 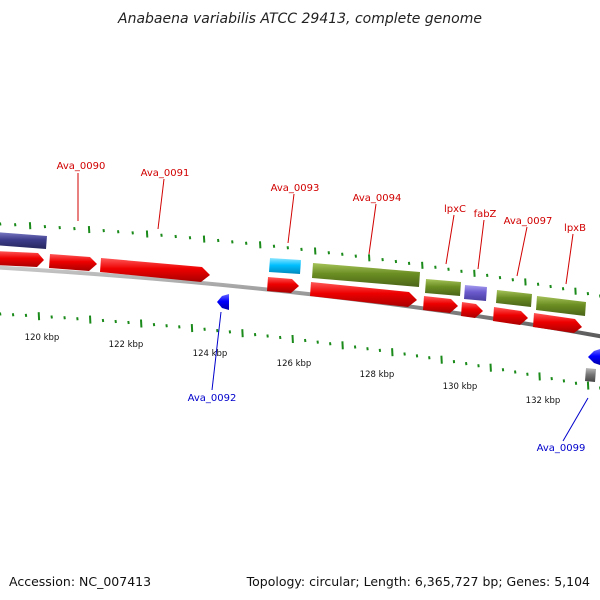 What do you see at coordinates (561, 448) in the screenshot?
I see `gene-label: Ava_0099` at bounding box center [561, 448].